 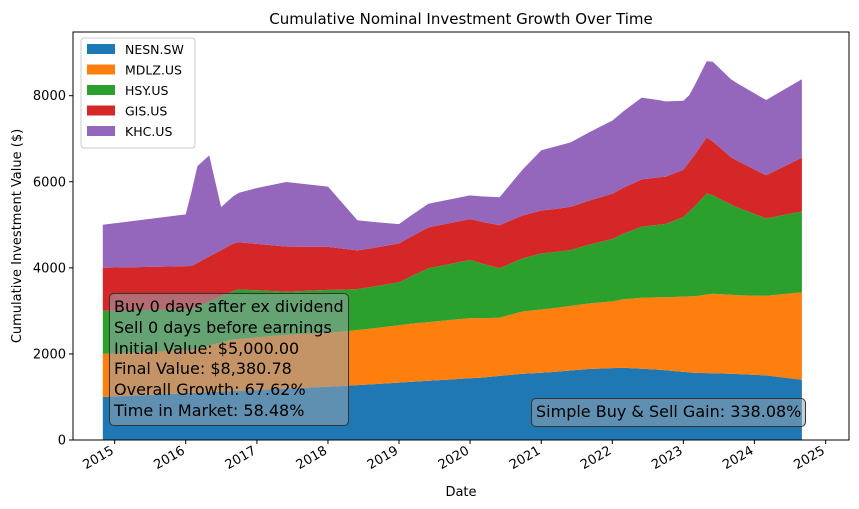 What do you see at coordinates (62, 441) in the screenshot?
I see `y-tick-label: 0` at bounding box center [62, 441].